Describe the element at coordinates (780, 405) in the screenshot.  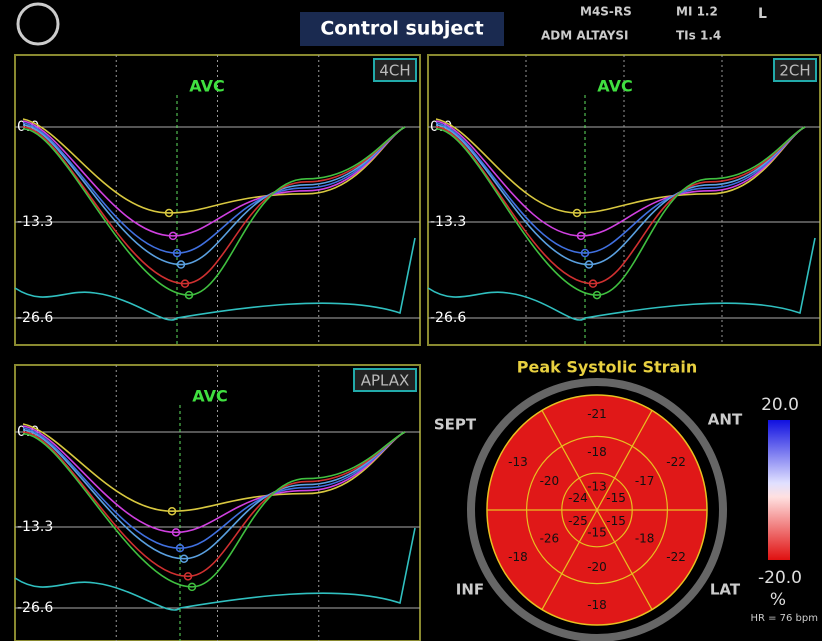
I see `scale-max: 20.0` at that location.